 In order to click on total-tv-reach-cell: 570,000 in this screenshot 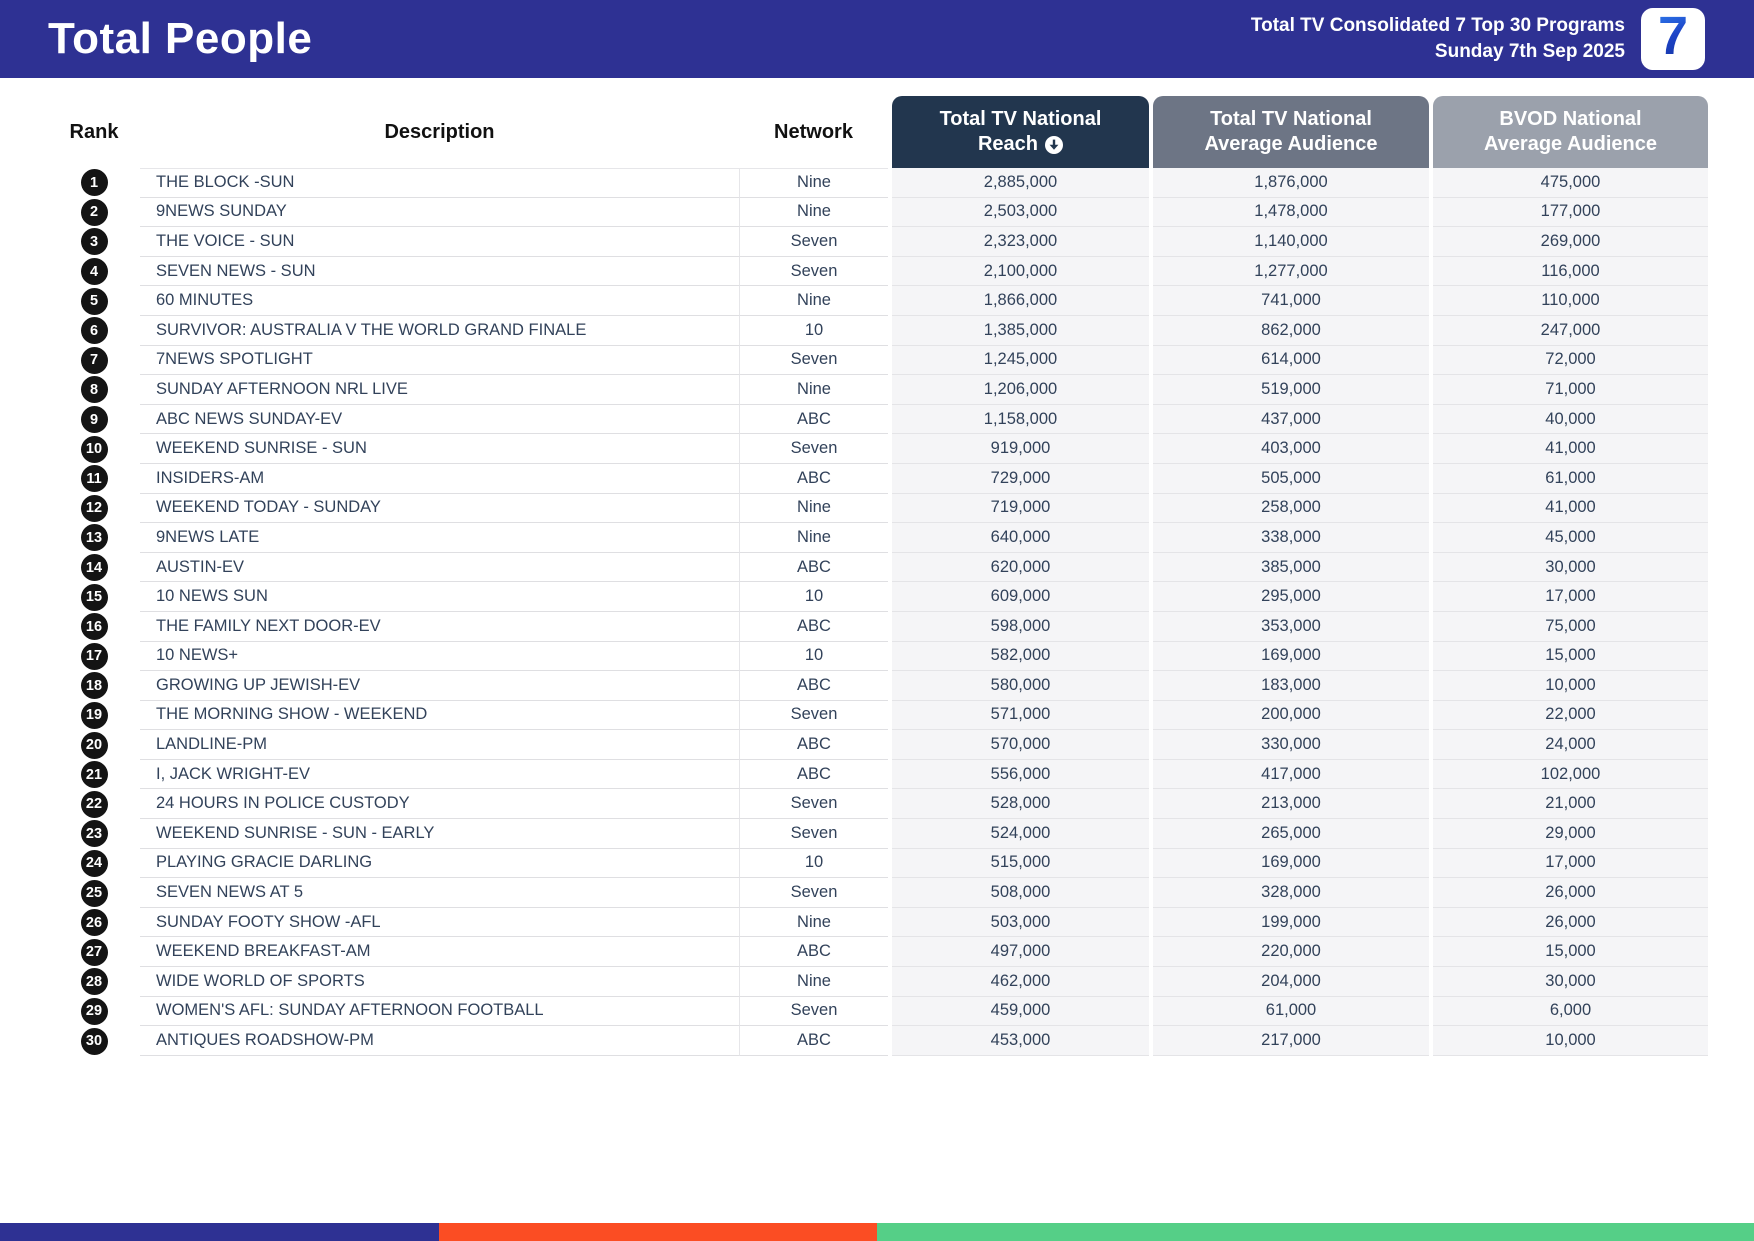, I will do `click(1020, 745)`.